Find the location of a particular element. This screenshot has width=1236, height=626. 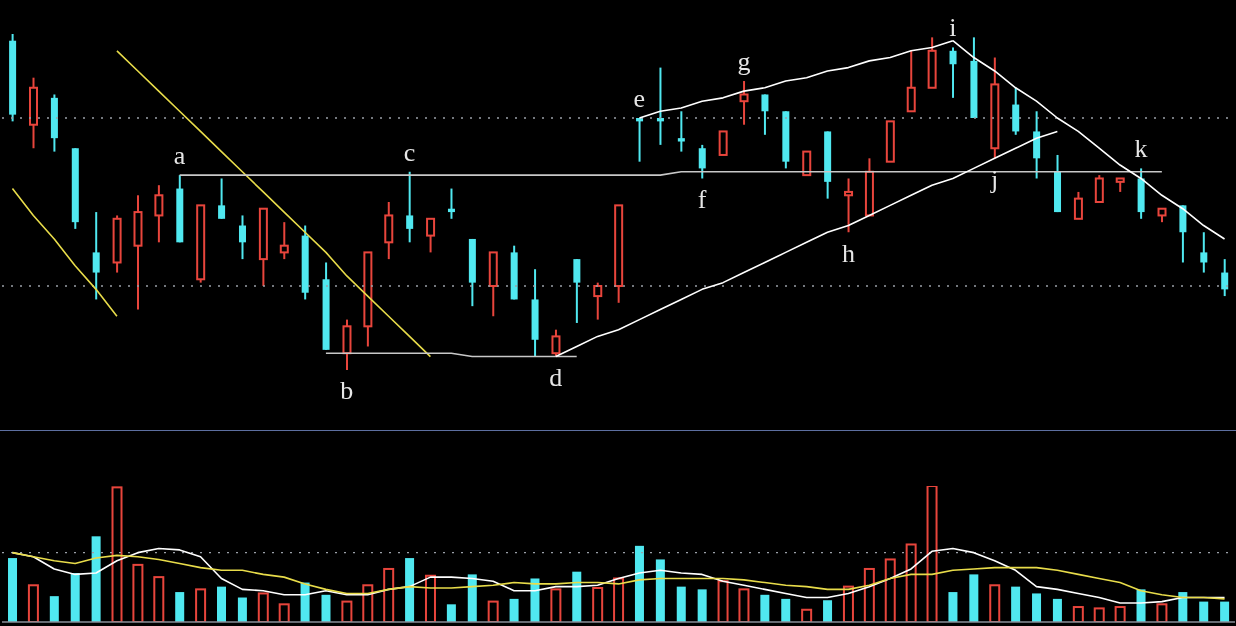

annotation: b is located at coordinates (347, 391).